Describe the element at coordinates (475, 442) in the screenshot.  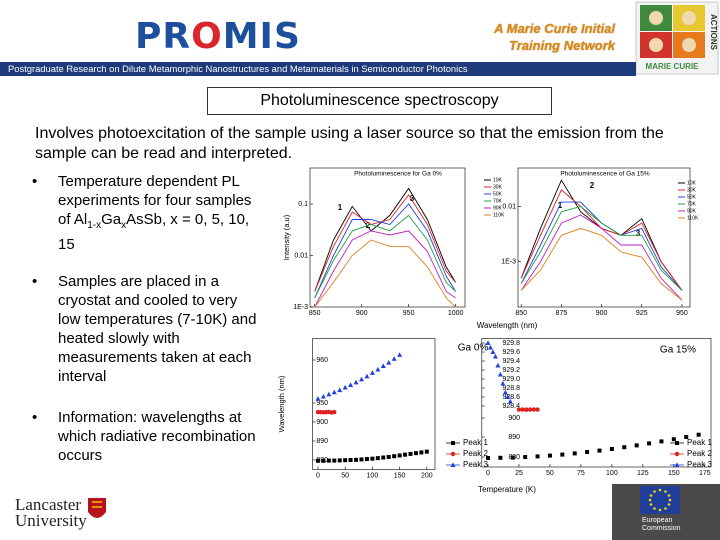
I see `legend-label: Peak 1` at that location.